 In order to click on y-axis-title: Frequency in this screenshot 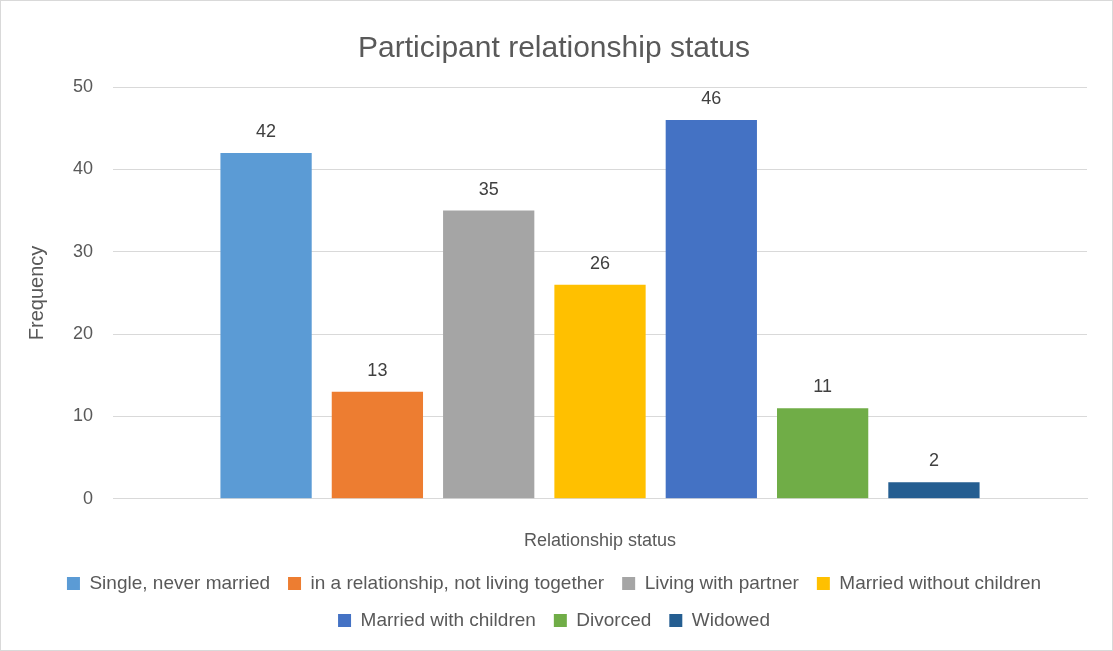, I will do `click(35, 293)`.